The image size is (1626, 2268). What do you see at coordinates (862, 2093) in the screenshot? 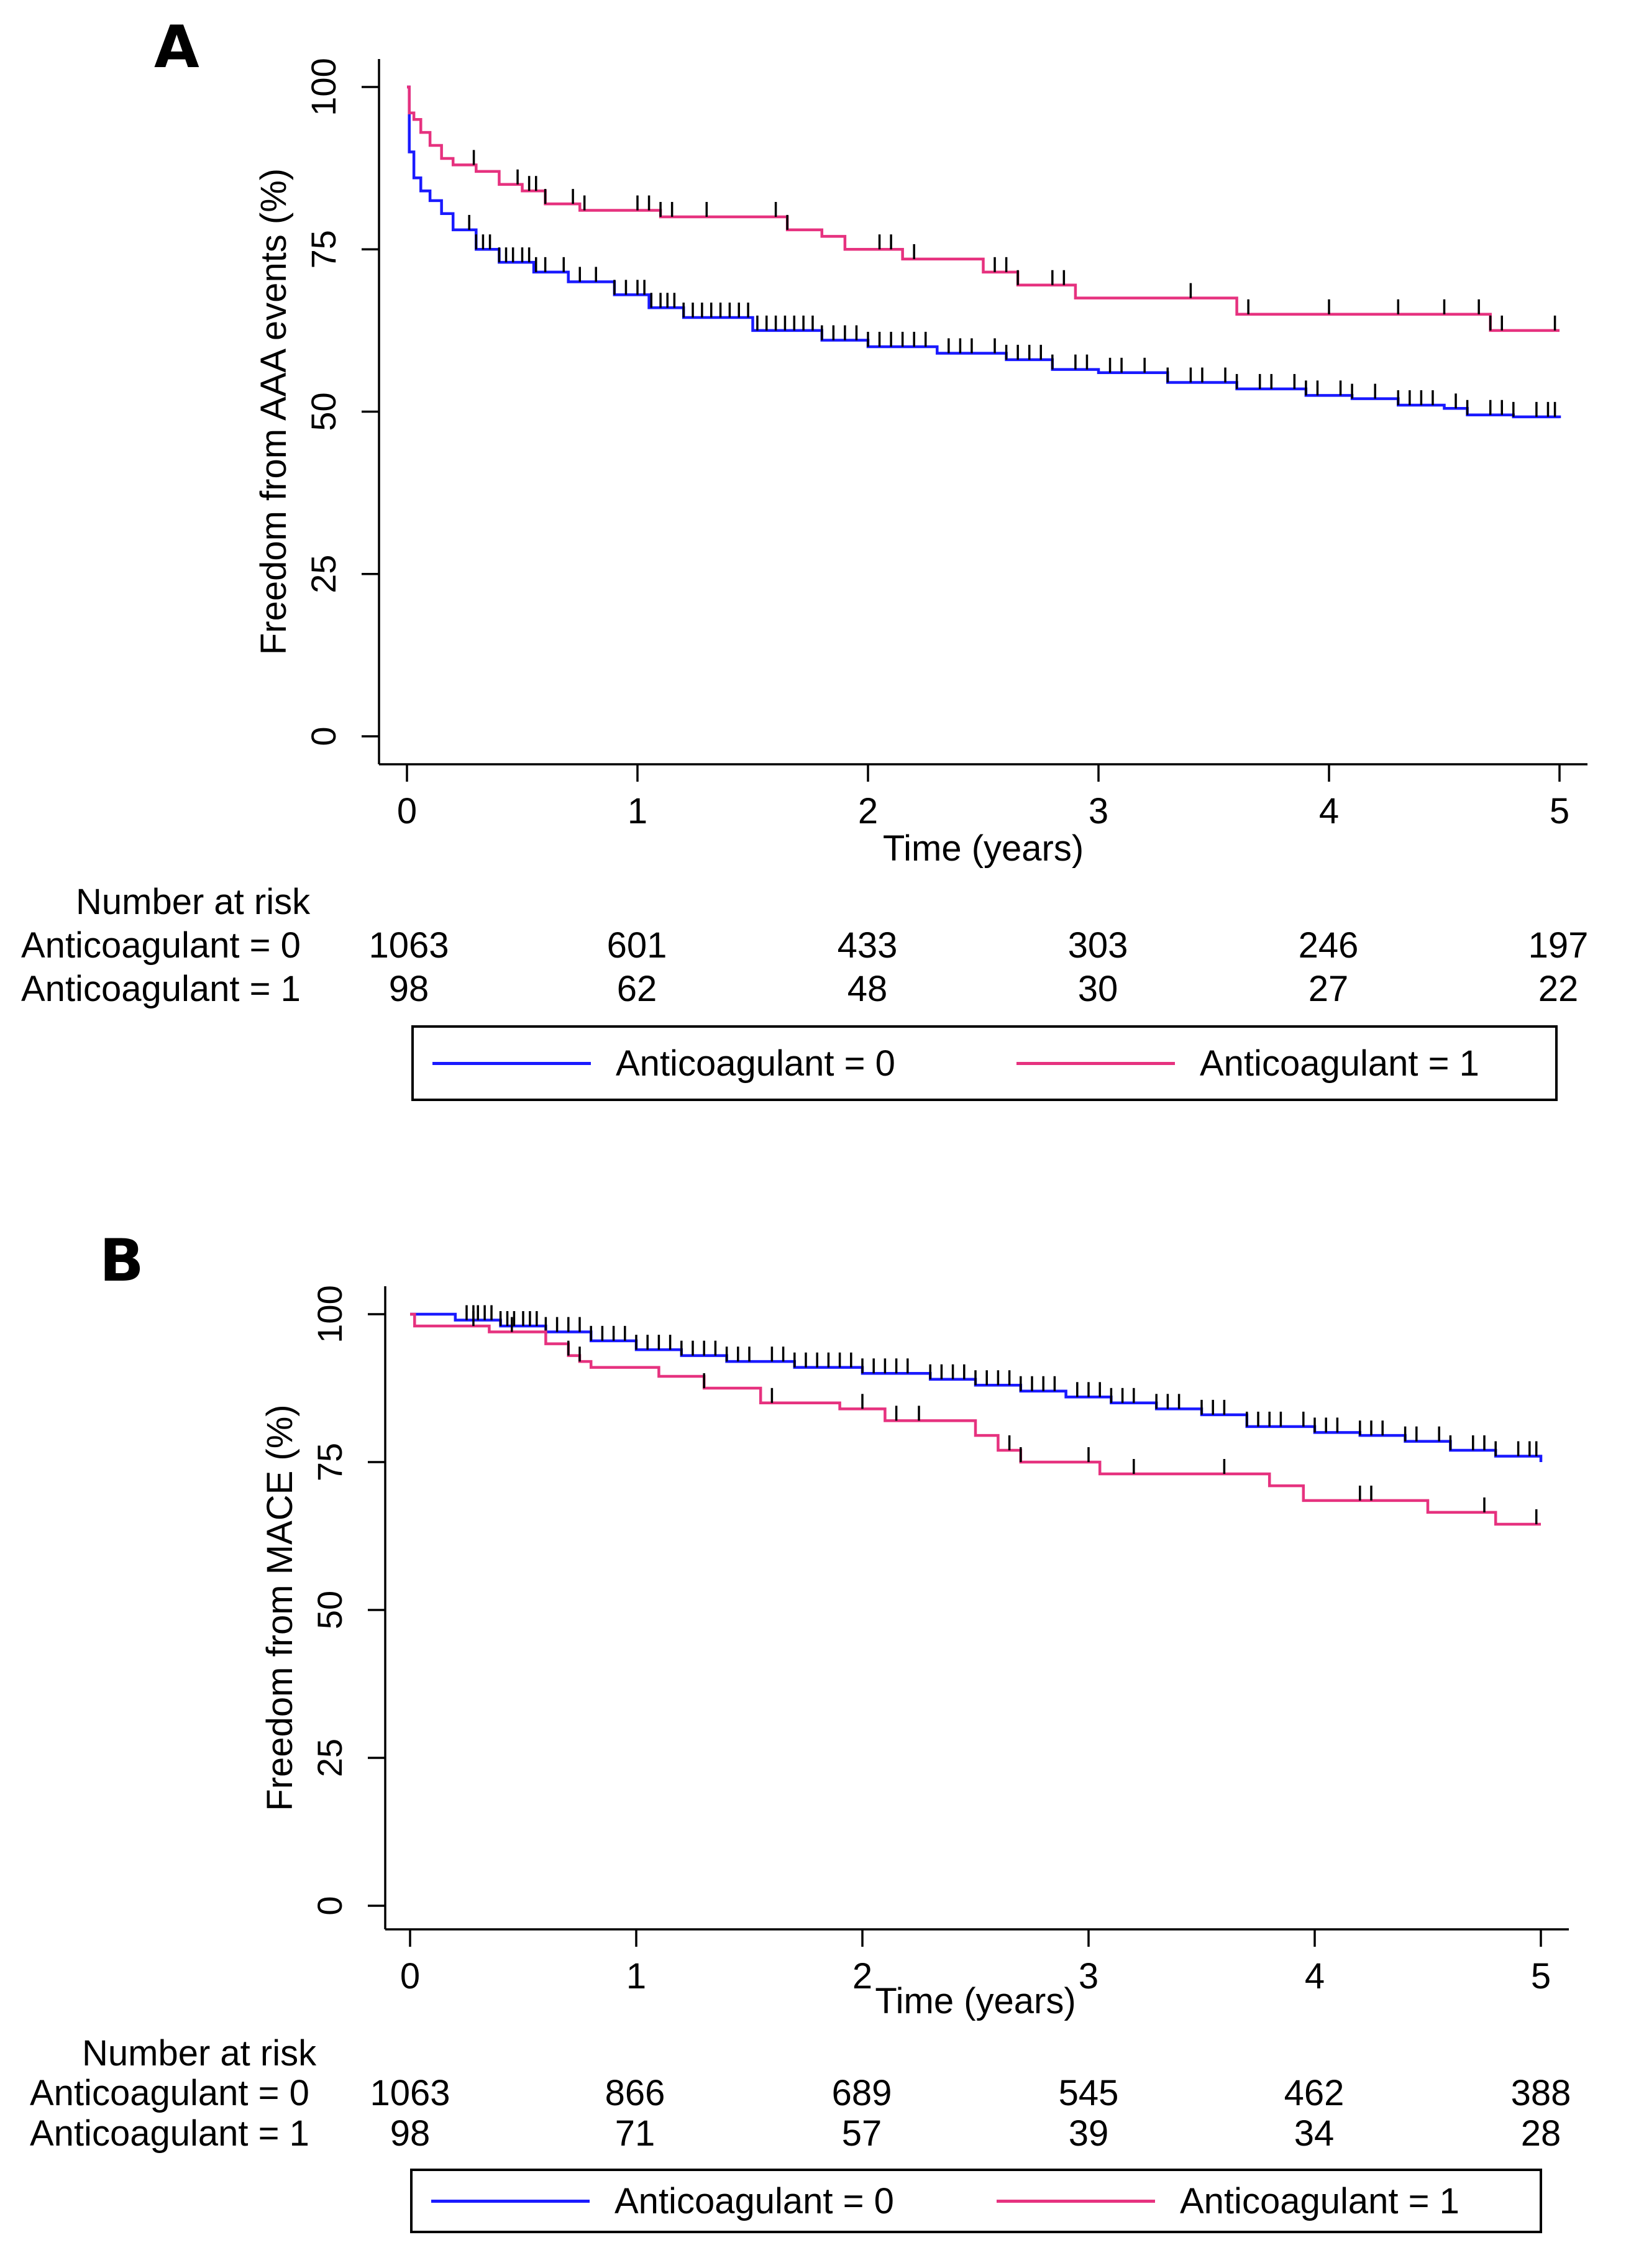
I see `risk-value: 689` at bounding box center [862, 2093].